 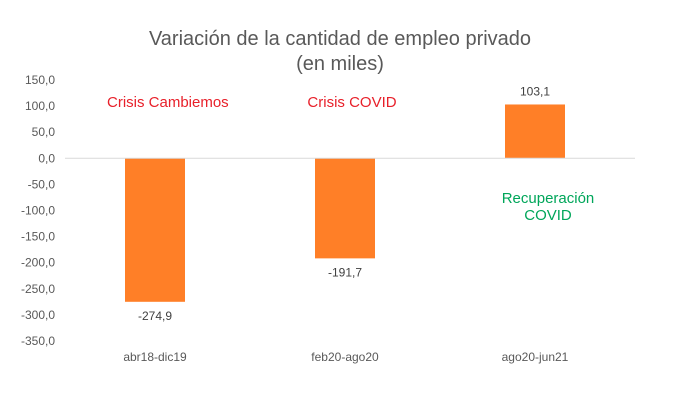 I want to click on y-tick-label: -200,0, so click(x=38, y=263).